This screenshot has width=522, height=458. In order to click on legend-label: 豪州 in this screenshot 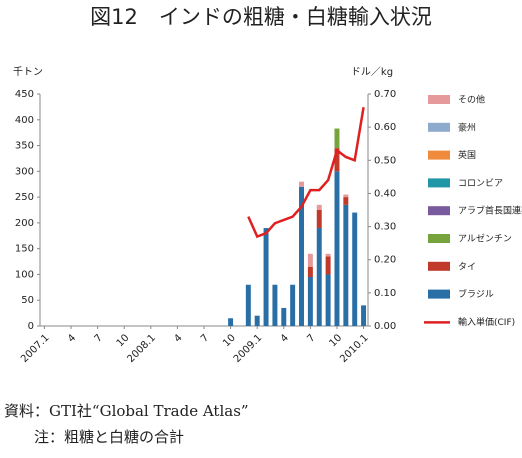, I will do `click(467, 127)`.